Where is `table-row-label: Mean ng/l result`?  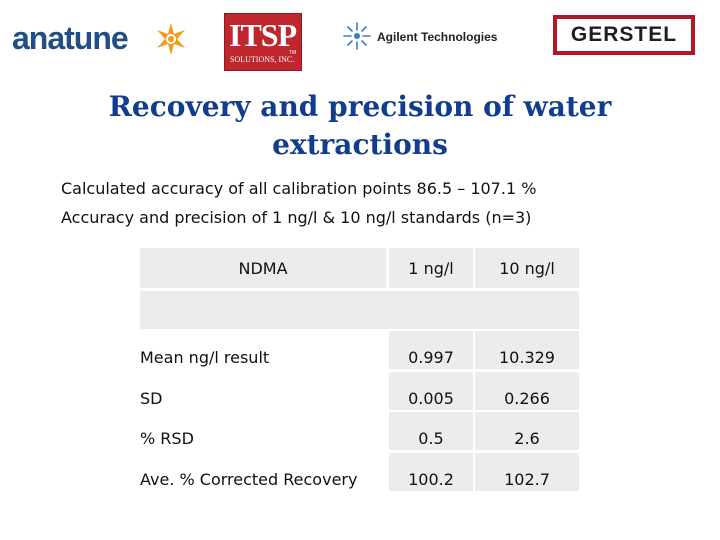 table-row-label: Mean ng/l result is located at coordinates (205, 357).